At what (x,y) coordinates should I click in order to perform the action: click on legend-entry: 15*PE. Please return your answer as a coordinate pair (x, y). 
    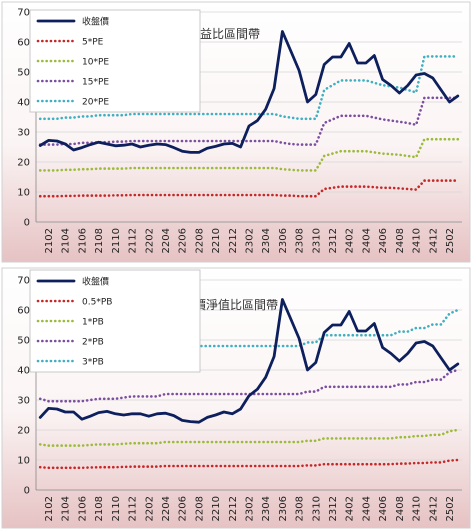
    Looking at the image, I should click on (95, 83).